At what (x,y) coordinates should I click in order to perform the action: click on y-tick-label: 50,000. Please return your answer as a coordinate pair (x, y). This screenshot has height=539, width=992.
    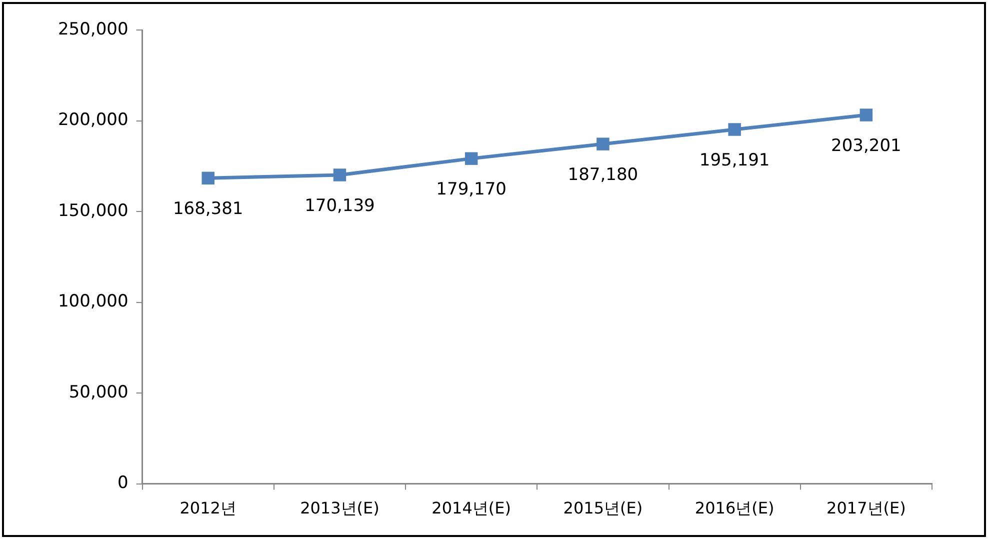
    Looking at the image, I should click on (98, 392).